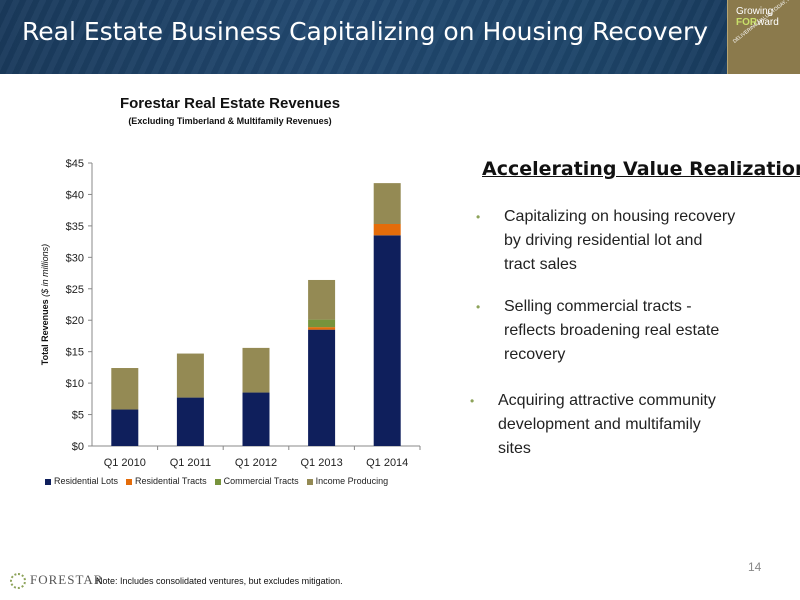 This screenshot has height=600, width=800. I want to click on x-tick-label: Q1 2014, so click(387, 463).